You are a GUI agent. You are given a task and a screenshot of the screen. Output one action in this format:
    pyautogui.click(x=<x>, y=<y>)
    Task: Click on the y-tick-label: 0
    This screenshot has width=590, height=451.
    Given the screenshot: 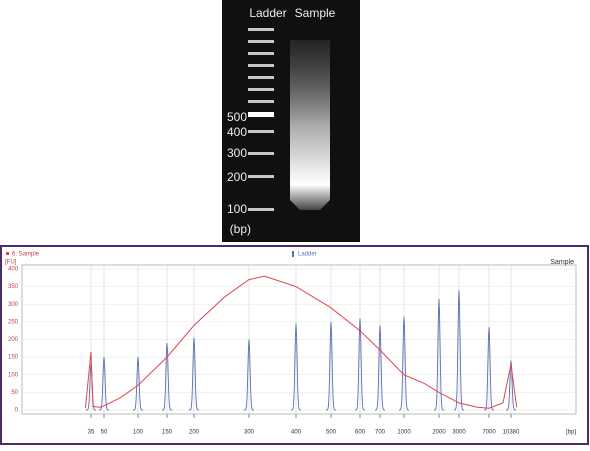 What is the action you would take?
    pyautogui.click(x=17, y=411)
    